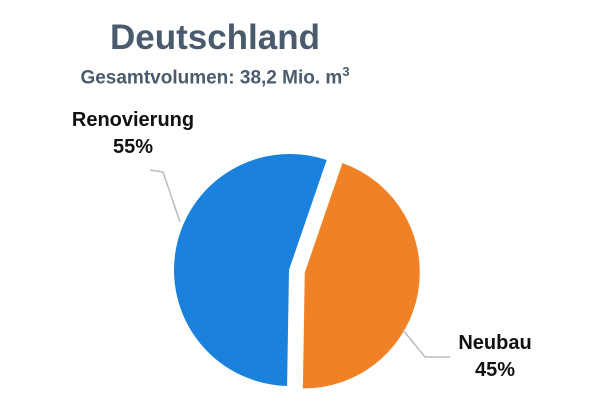  Describe the element at coordinates (211, 78) in the screenshot. I see `subtitle-text: Gesamtvolumen: 38,2 Mio. m` at that location.